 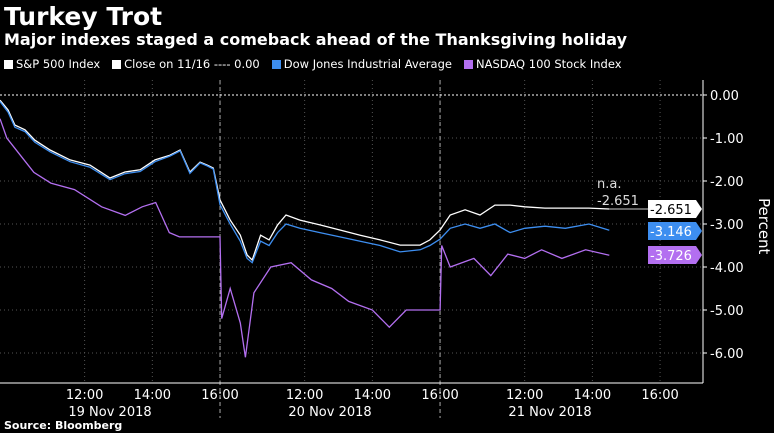 What do you see at coordinates (724, 96) in the screenshot?
I see `y-tick-label: 0.00` at bounding box center [724, 96].